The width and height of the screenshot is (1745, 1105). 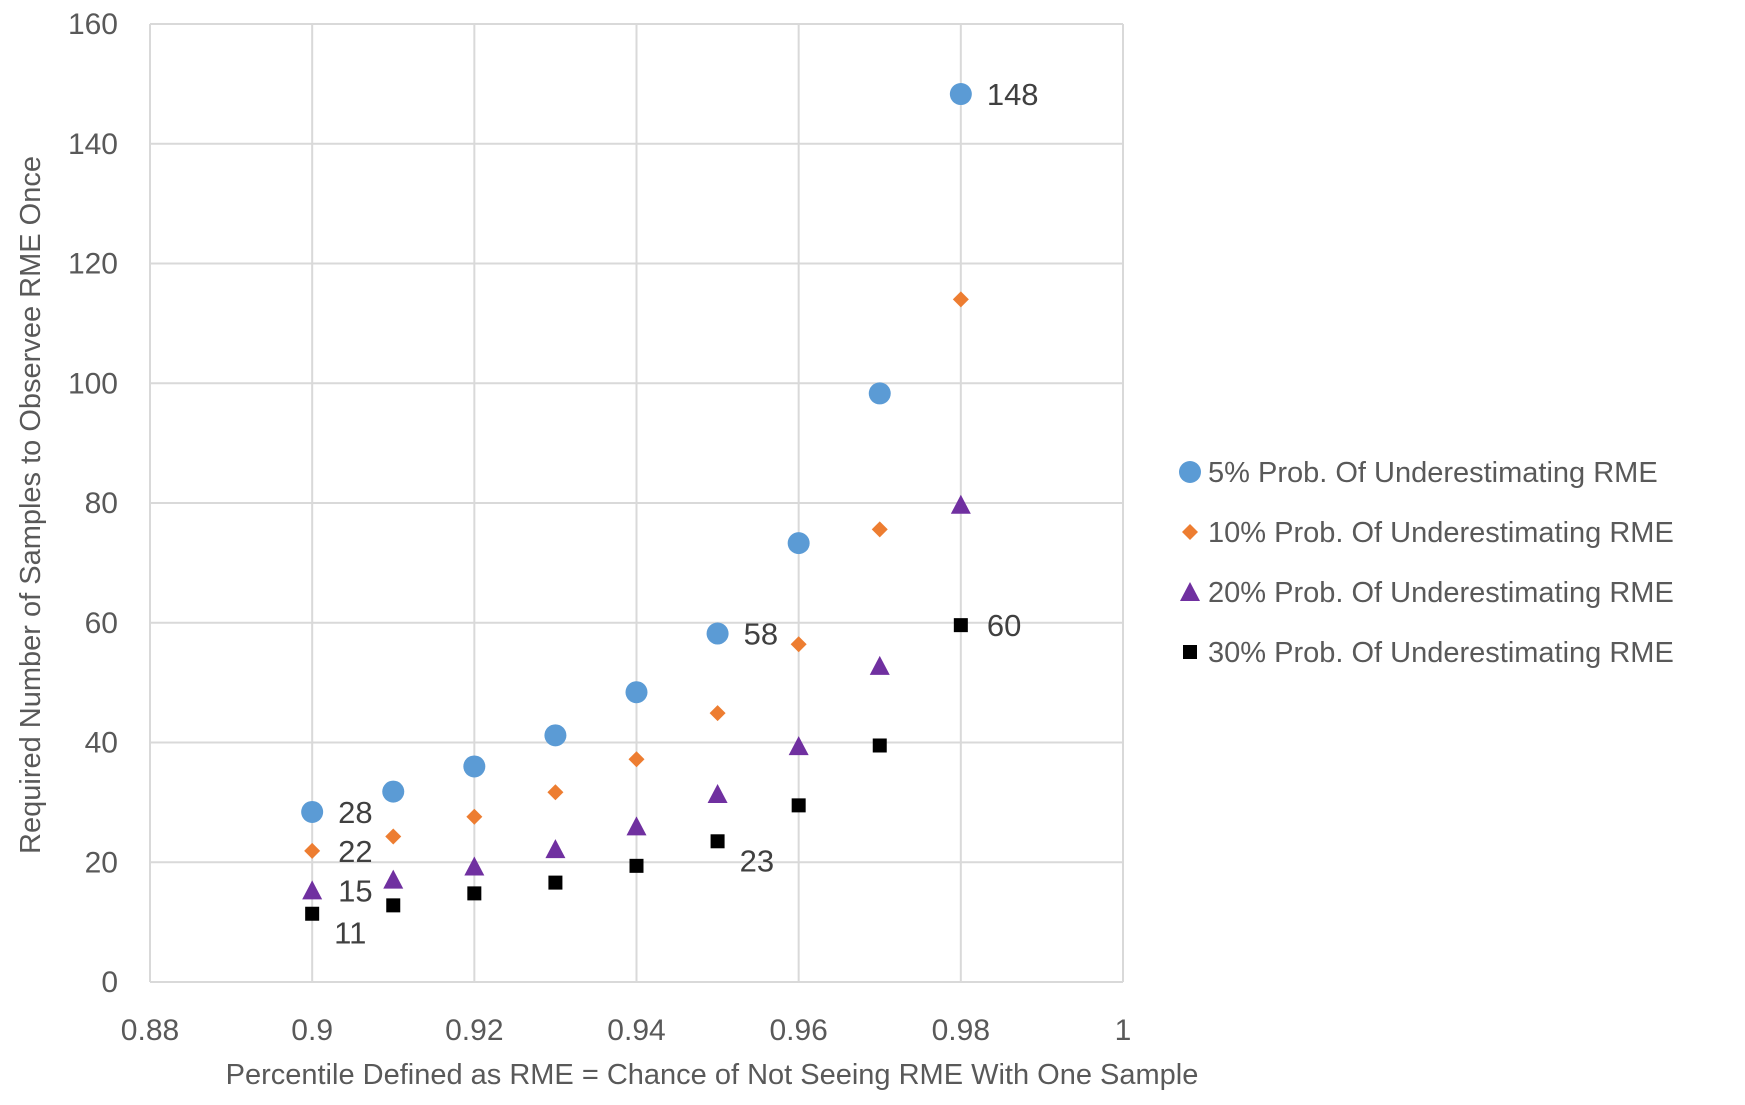 What do you see at coordinates (355, 851) in the screenshot?
I see `data-label: 22` at bounding box center [355, 851].